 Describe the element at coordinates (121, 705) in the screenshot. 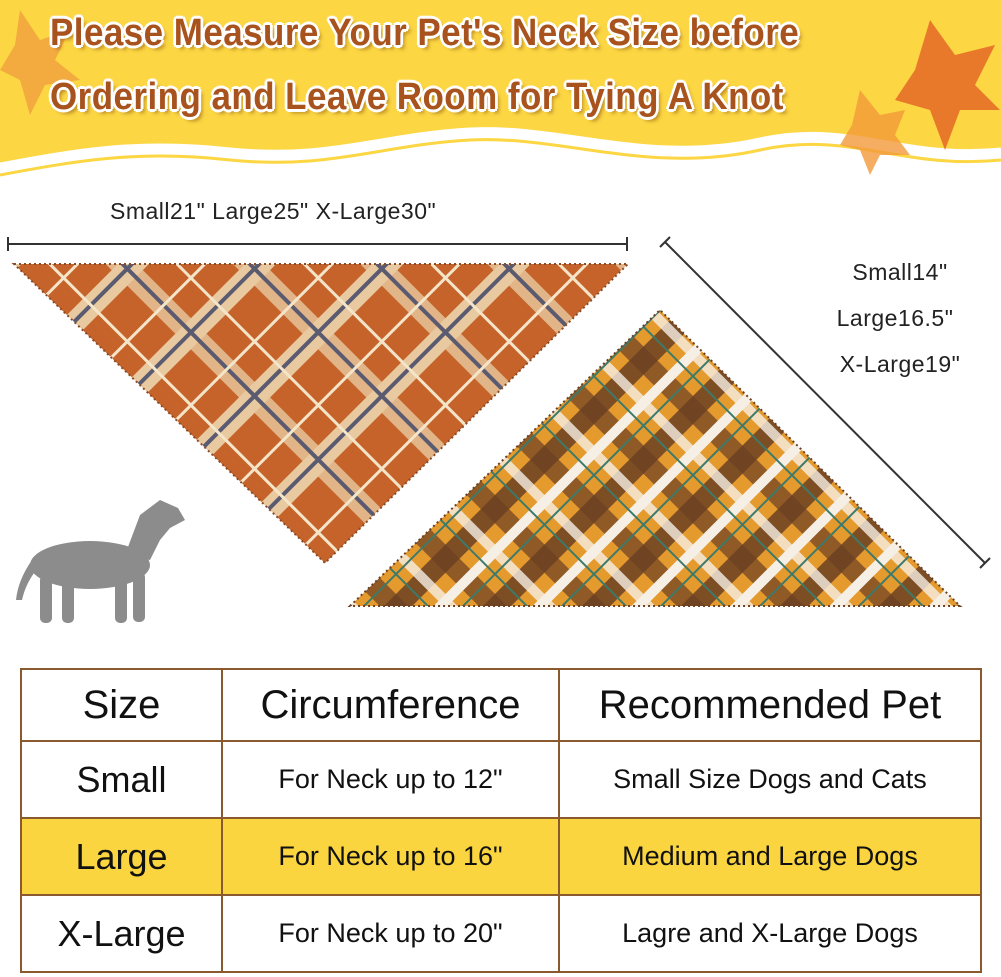

I see `header-size: Size` at that location.